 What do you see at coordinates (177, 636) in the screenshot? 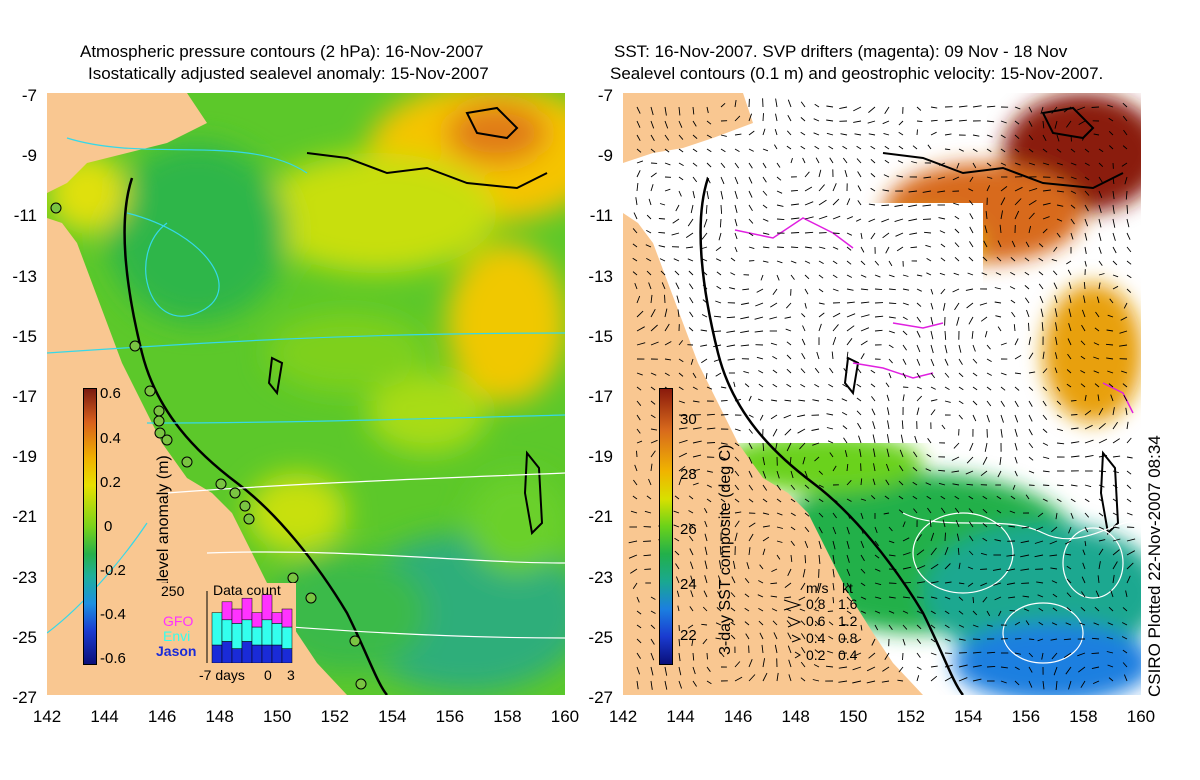
I see `inset-legend-envi: Envi` at bounding box center [177, 636].